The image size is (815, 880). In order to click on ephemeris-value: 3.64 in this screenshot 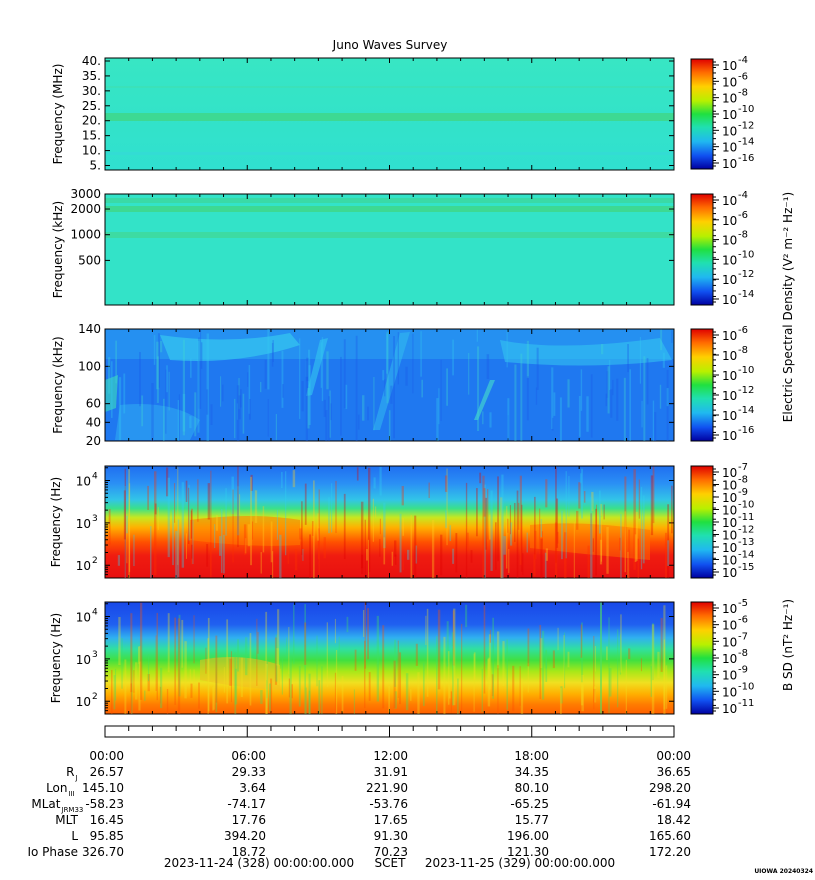, I will do `click(252, 788)`.